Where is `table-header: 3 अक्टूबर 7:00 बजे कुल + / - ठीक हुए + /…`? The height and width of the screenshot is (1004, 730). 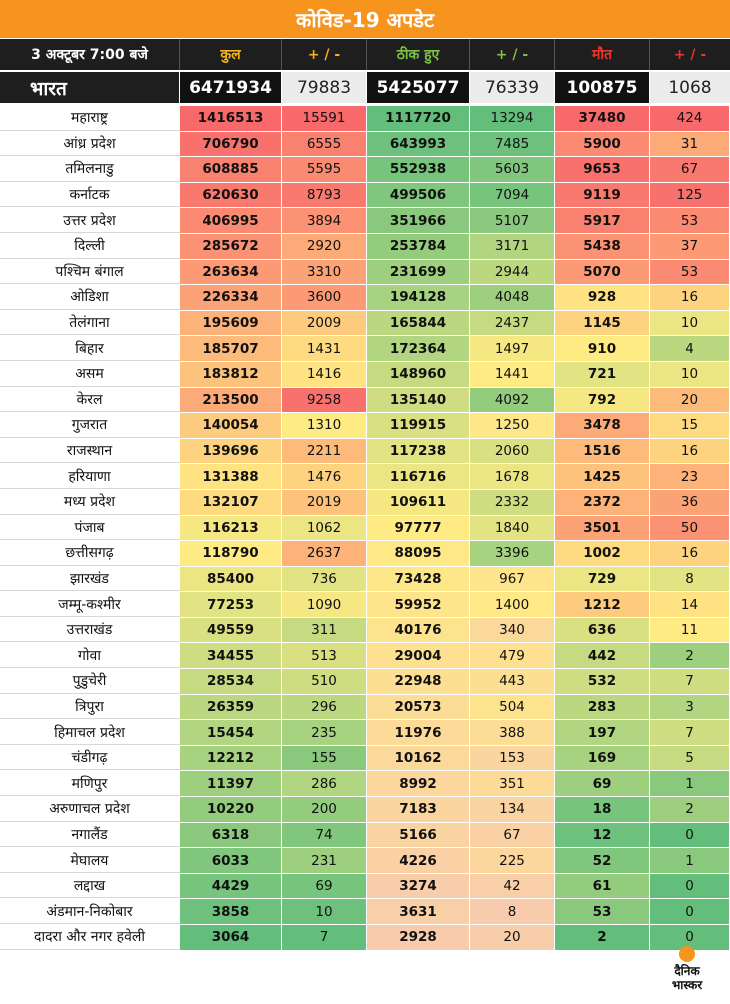 table-header: 3 अक्टूबर 7:00 बजे कुल + / - ठीक हुए + /… is located at coordinates (365, 54).